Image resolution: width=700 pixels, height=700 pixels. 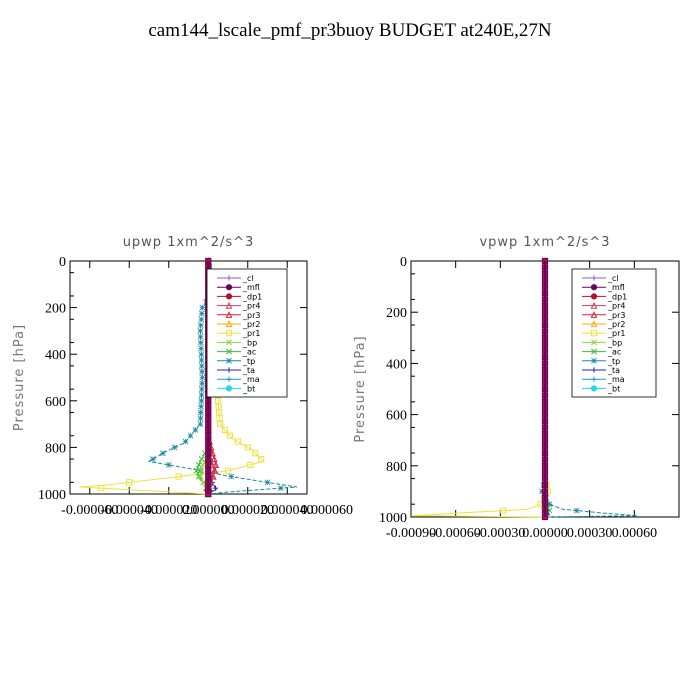 I want to click on x-tick-label: 0.00030, so click(x=590, y=533).